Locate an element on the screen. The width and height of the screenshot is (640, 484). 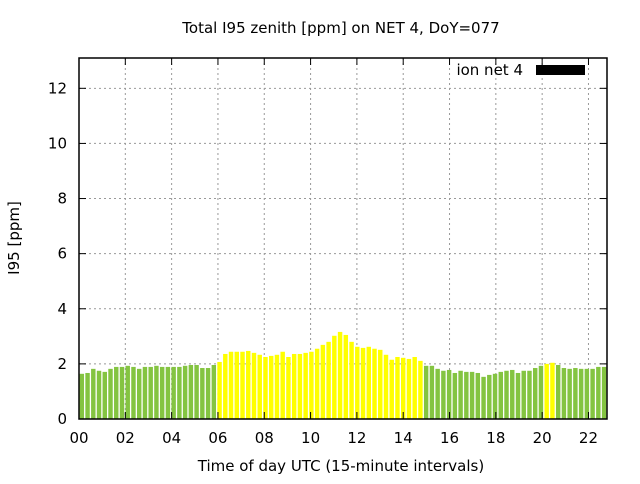
chart-title: Total I95 zenith [ppm] on NET 4, DoY=077 is located at coordinates (340, 28).